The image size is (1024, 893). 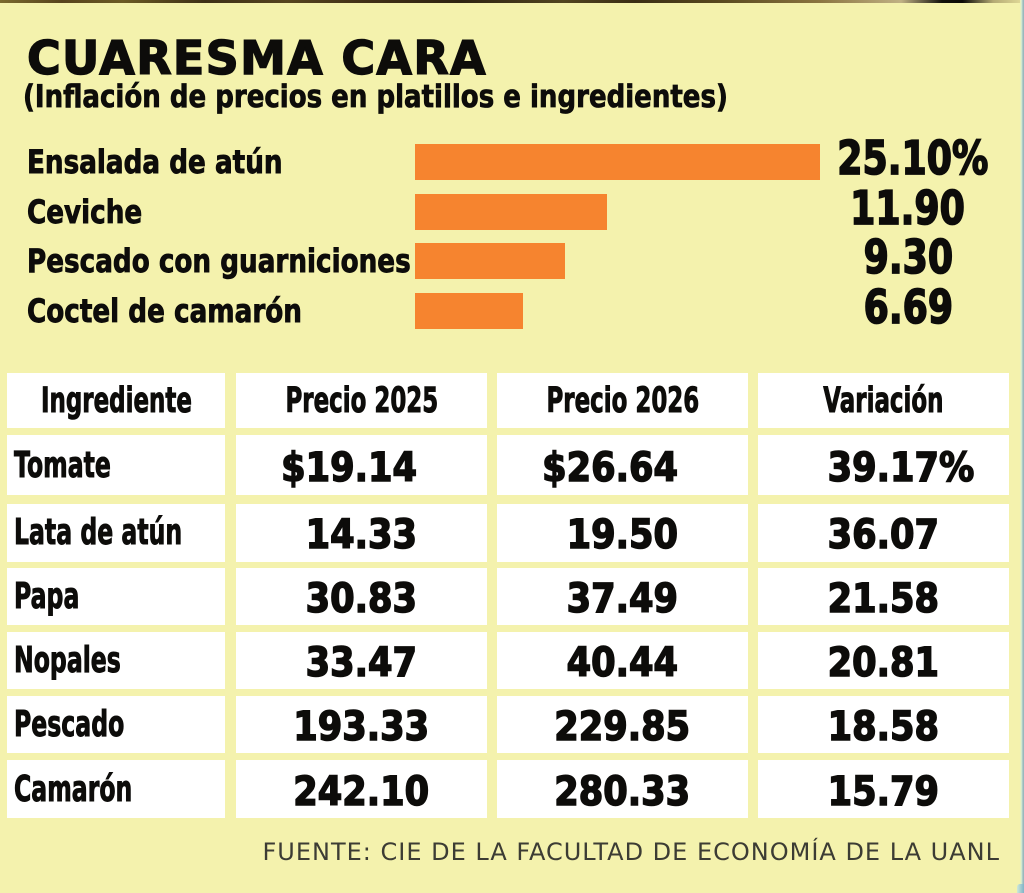 I want to click on bar-label: Pescado con guarniciones, so click(x=261, y=261).